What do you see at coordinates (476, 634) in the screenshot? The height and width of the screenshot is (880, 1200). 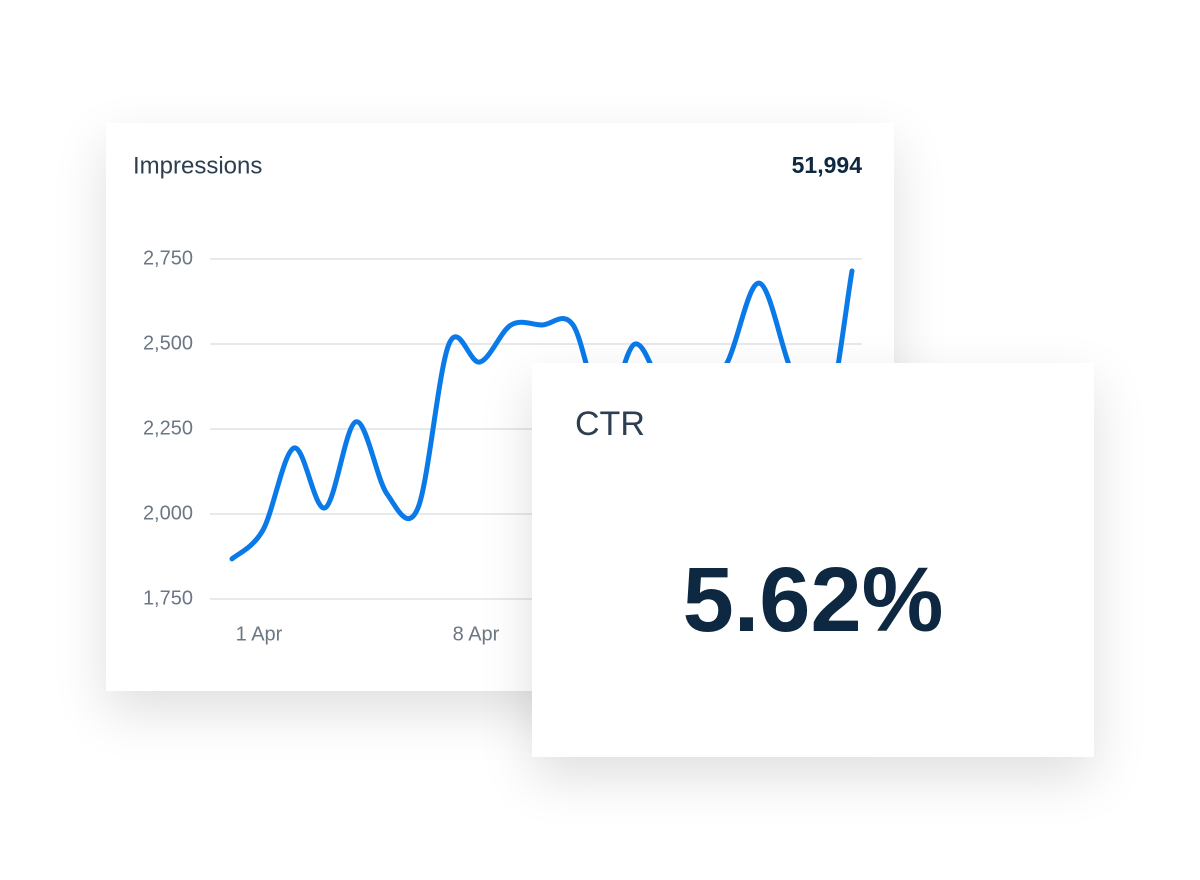 I see `x-tick-label: 8 Apr` at bounding box center [476, 634].